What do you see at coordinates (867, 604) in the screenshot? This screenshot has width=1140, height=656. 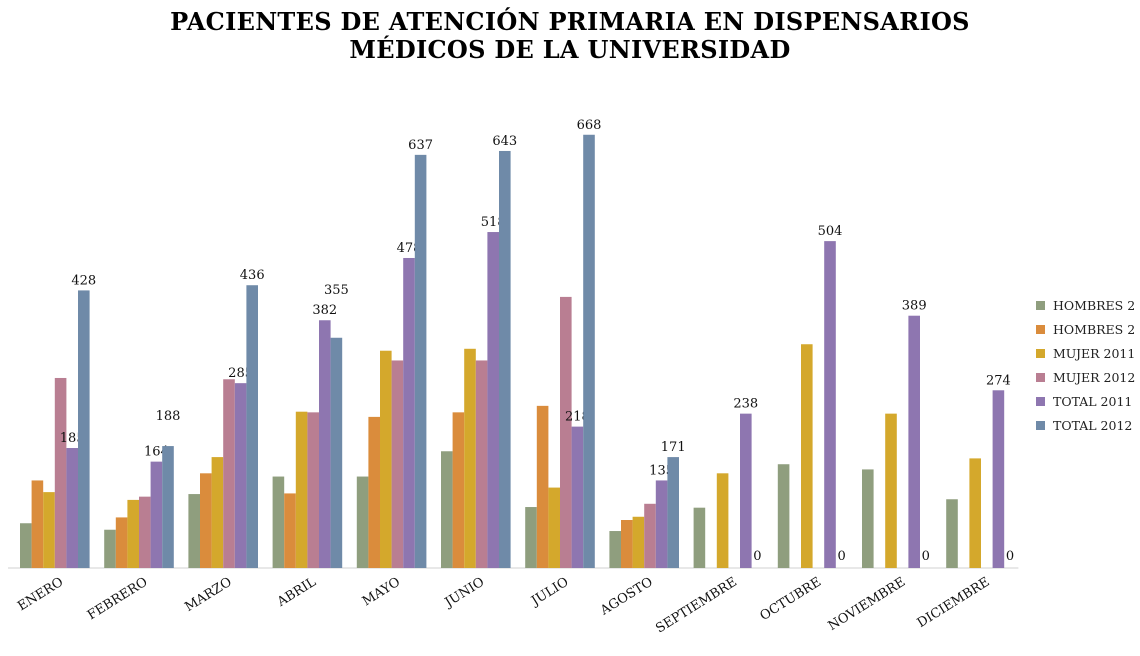 I see `x-tick-label: NOVIEMBRE` at bounding box center [867, 604].